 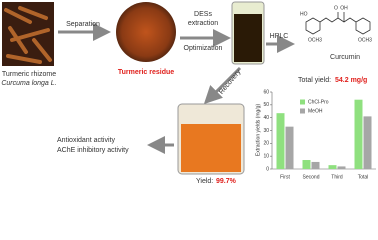 What do you see at coordinates (203, 23) in the screenshot?
I see `step-label: extraction` at bounding box center [203, 23].